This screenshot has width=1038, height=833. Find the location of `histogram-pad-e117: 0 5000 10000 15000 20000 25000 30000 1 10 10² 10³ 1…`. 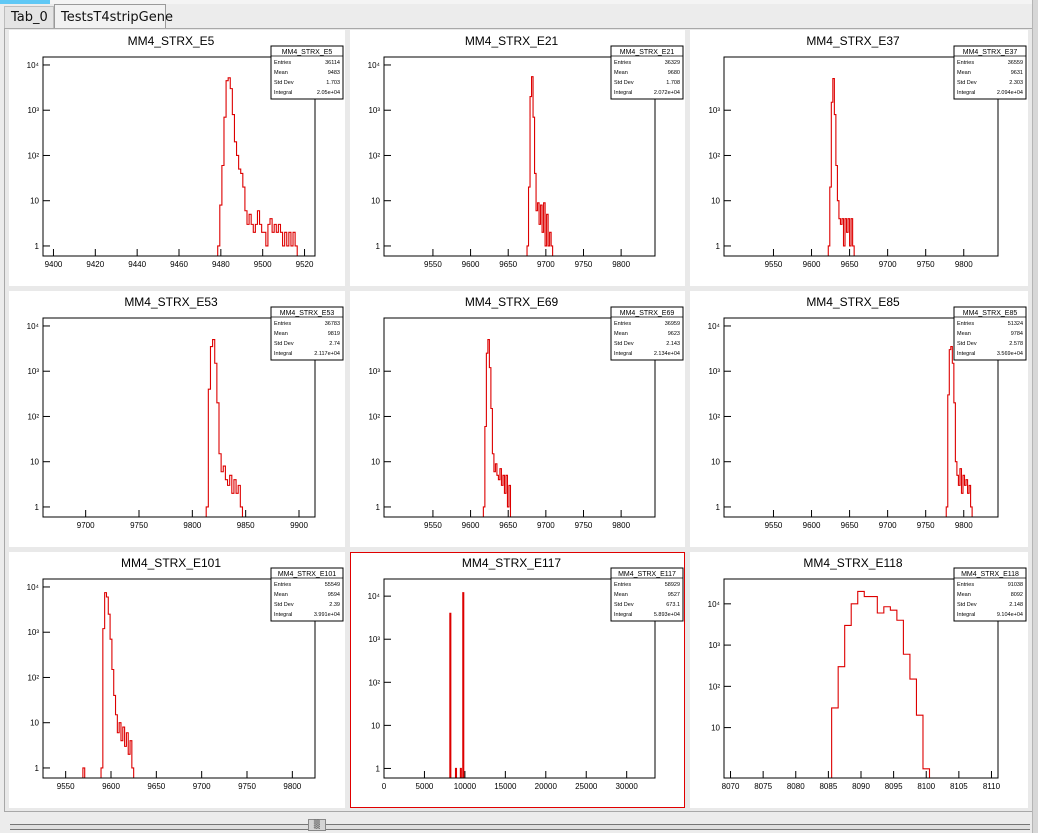

histogram-pad-e117: 0 5000 10000 15000 20000 25000 30000 1 10 10² 10³ 1… is located at coordinates (517, 680).